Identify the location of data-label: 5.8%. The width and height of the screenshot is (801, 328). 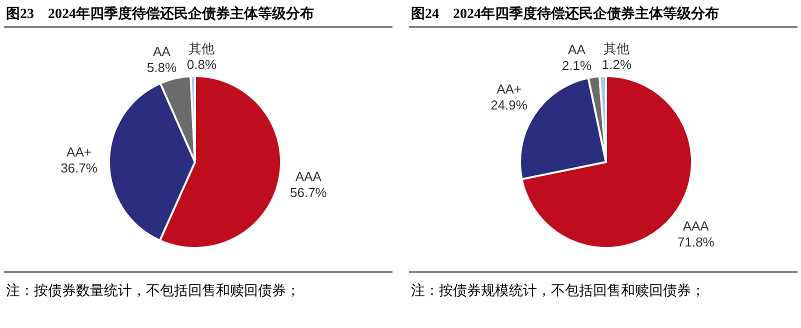
(161, 67).